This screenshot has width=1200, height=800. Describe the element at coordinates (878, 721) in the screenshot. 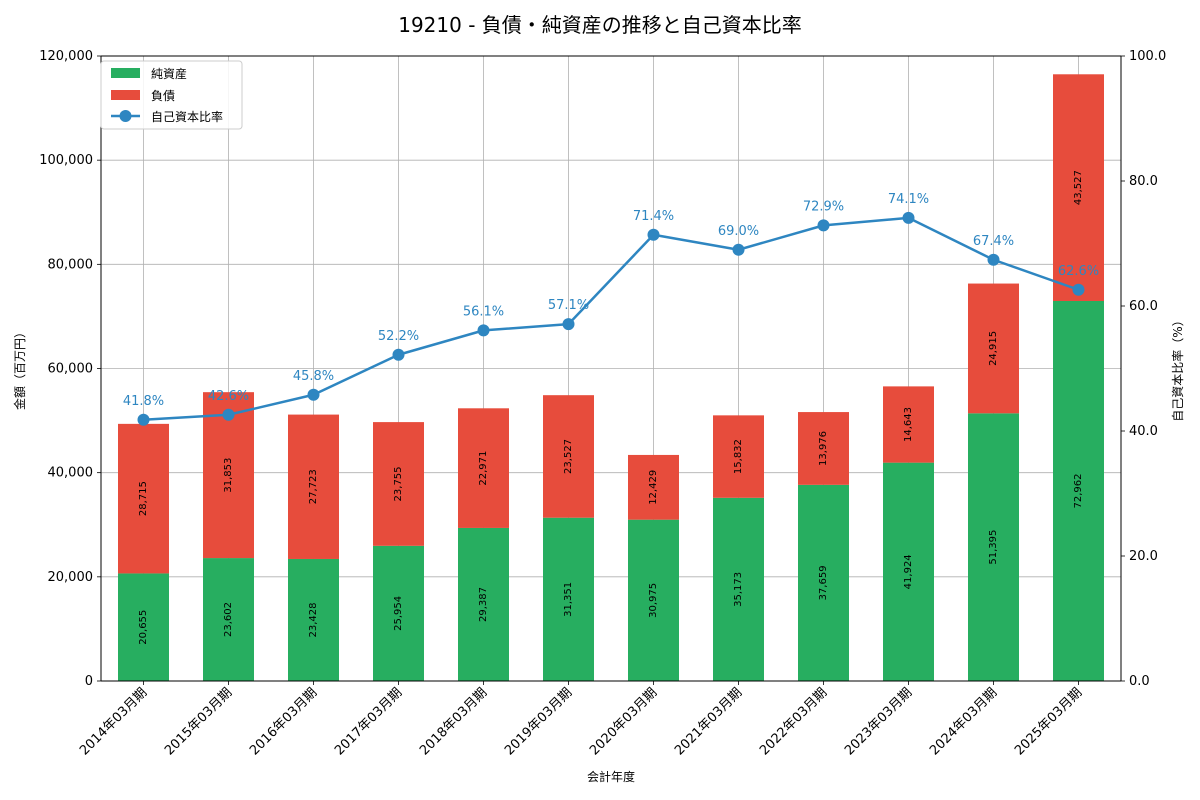

I see `x-tick-label: 2023年03月期` at that location.